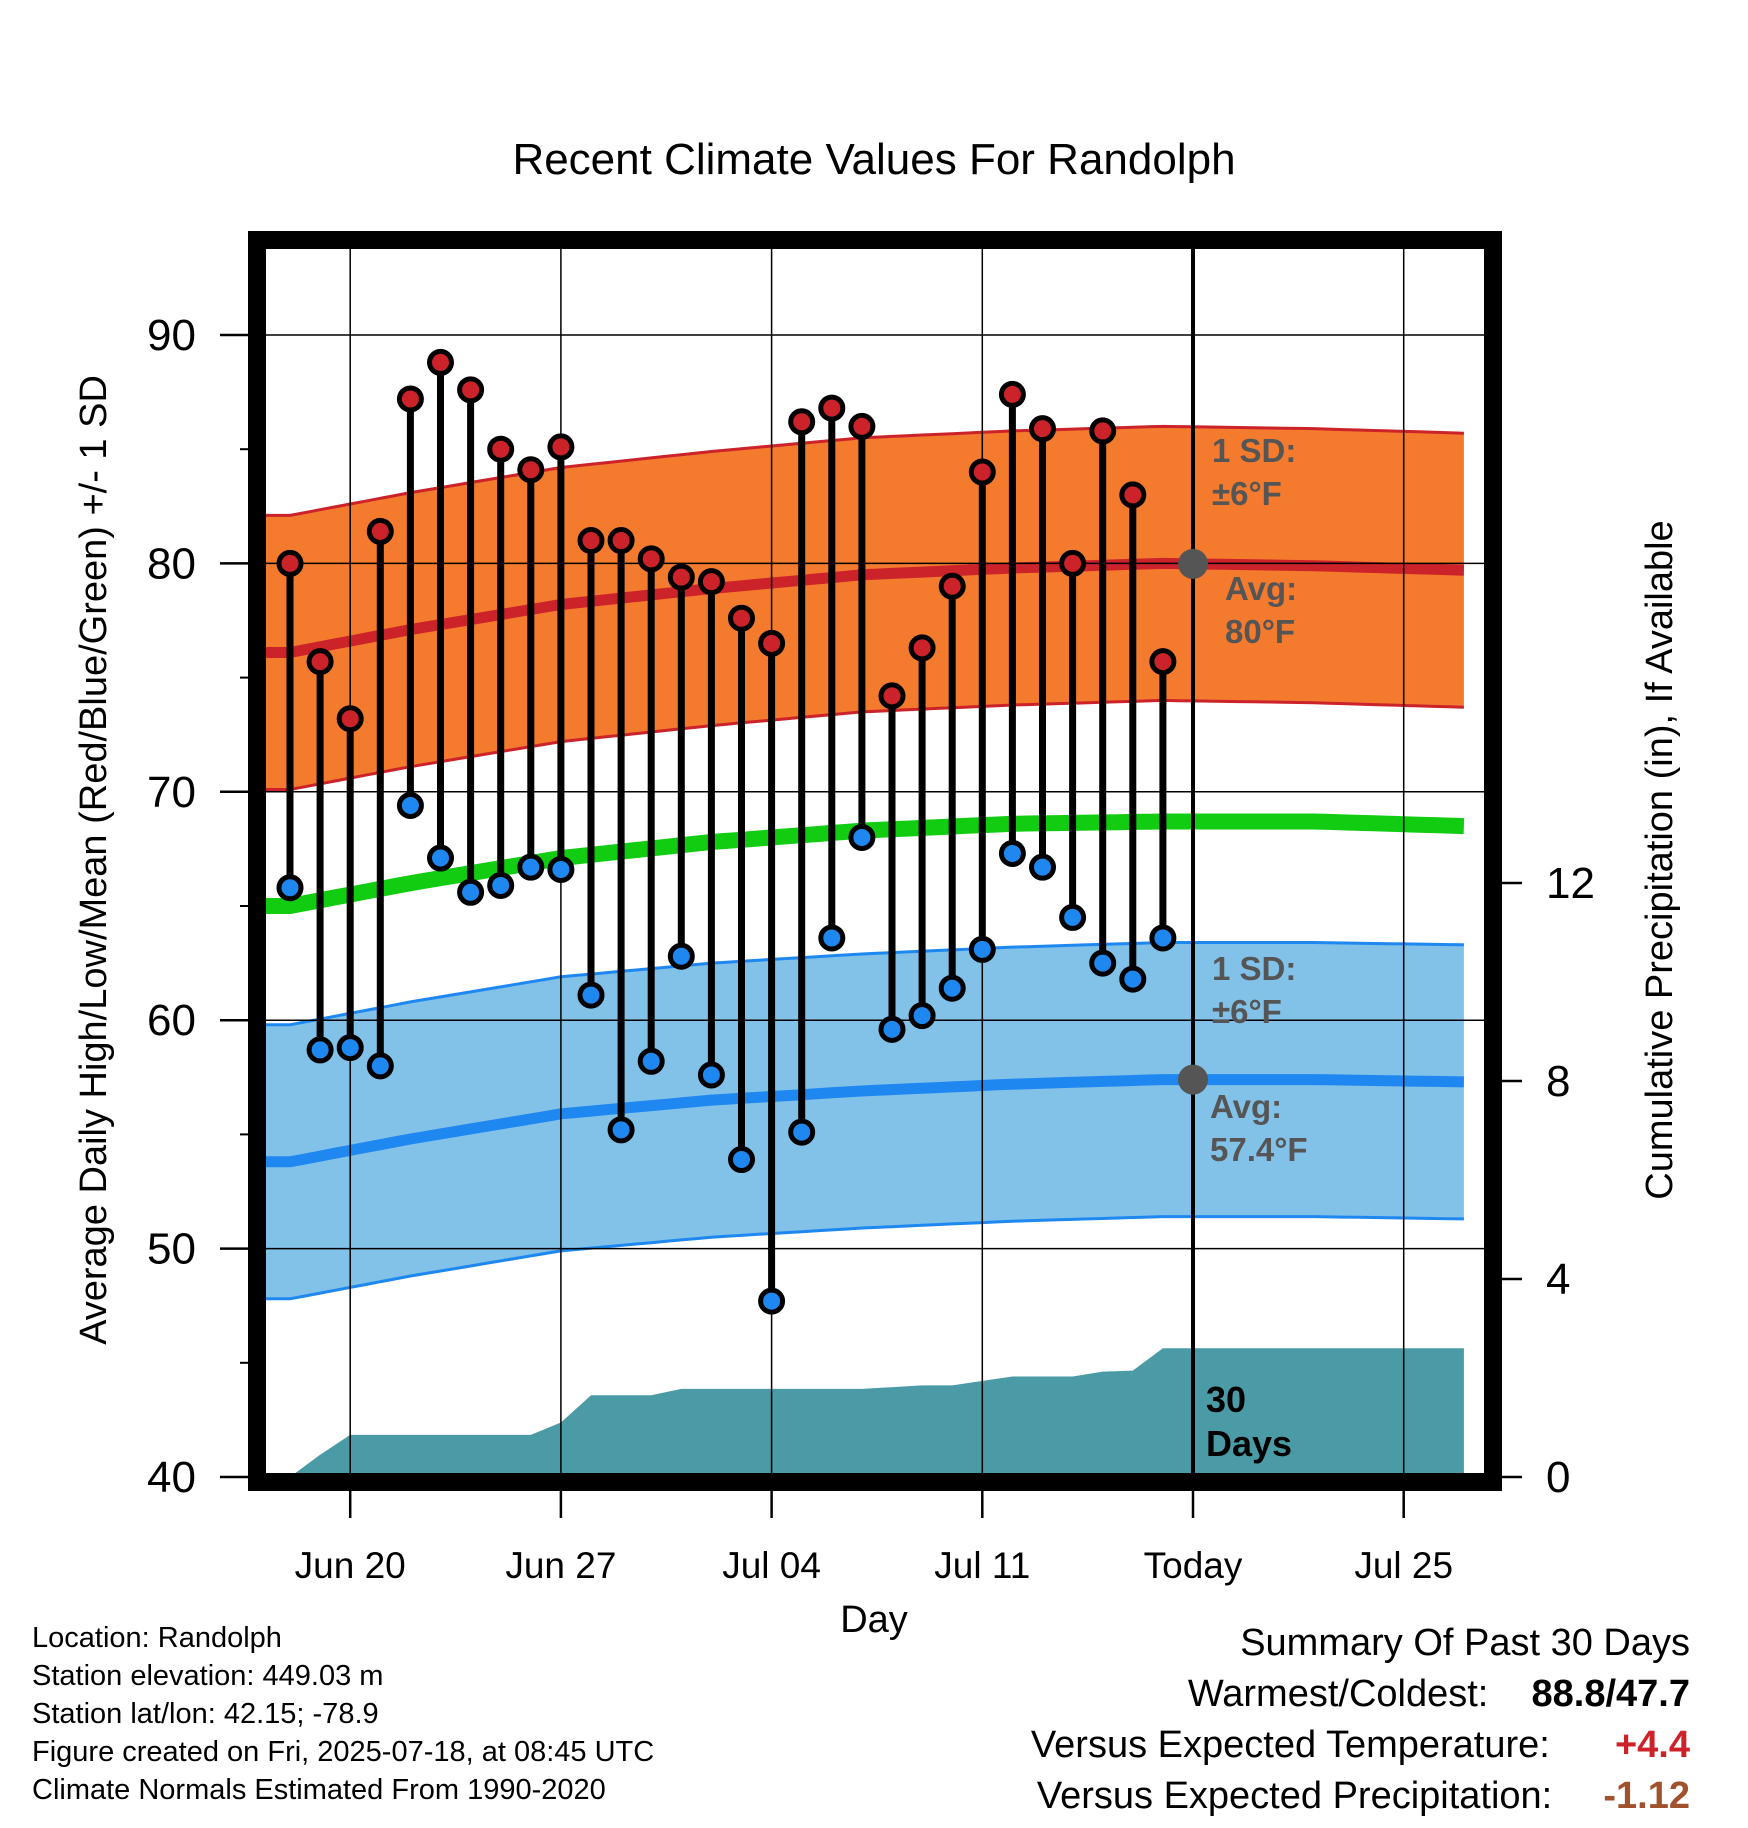 This screenshot has width=1748, height=1828. Describe the element at coordinates (205, 1714) in the screenshot. I see `meta-latlon: Station lat/lon: 42.15; -78.9` at that location.